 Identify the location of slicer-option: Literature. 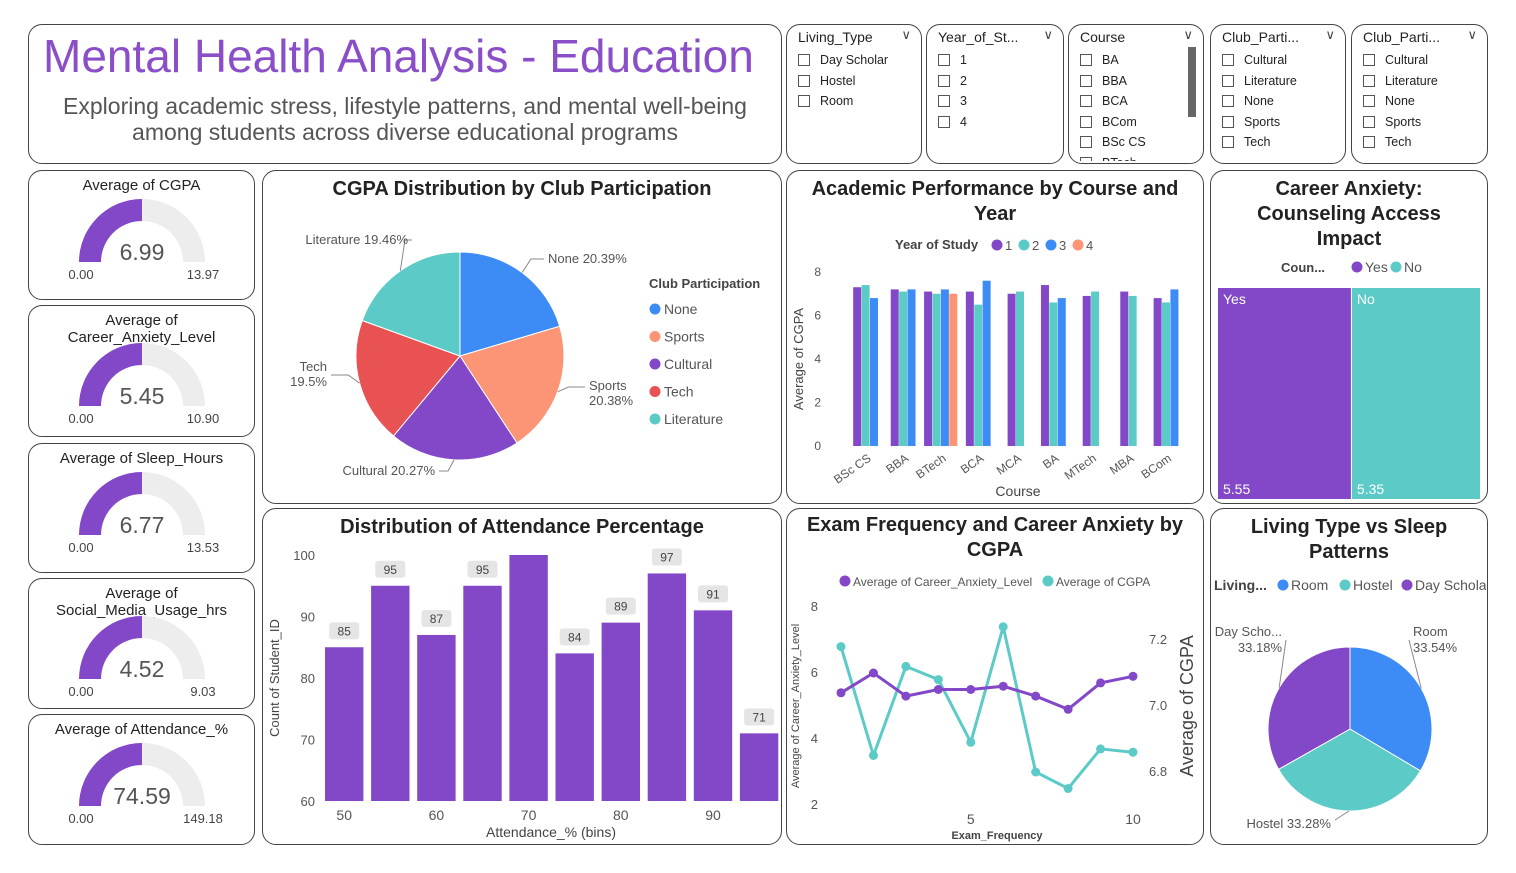
(1422, 81).